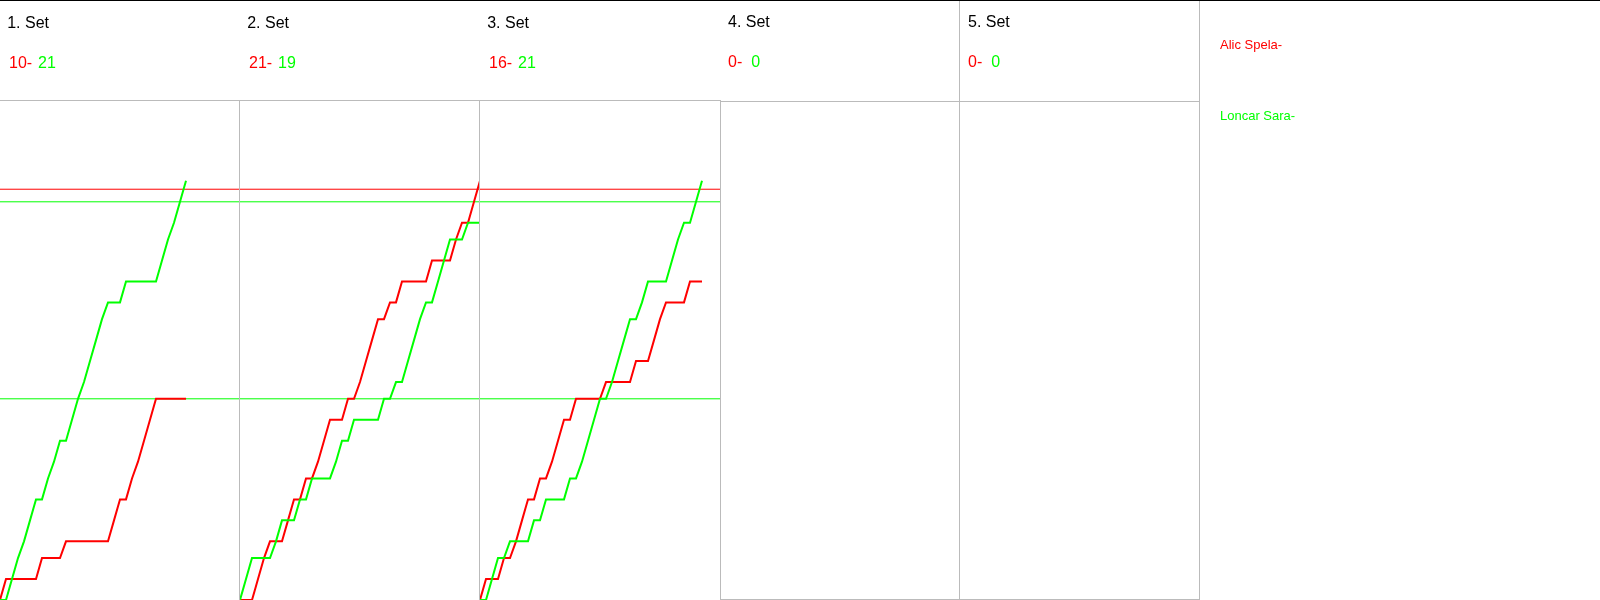 This screenshot has height=600, width=1600. Describe the element at coordinates (287, 62) in the screenshot. I see `text: 19` at that location.